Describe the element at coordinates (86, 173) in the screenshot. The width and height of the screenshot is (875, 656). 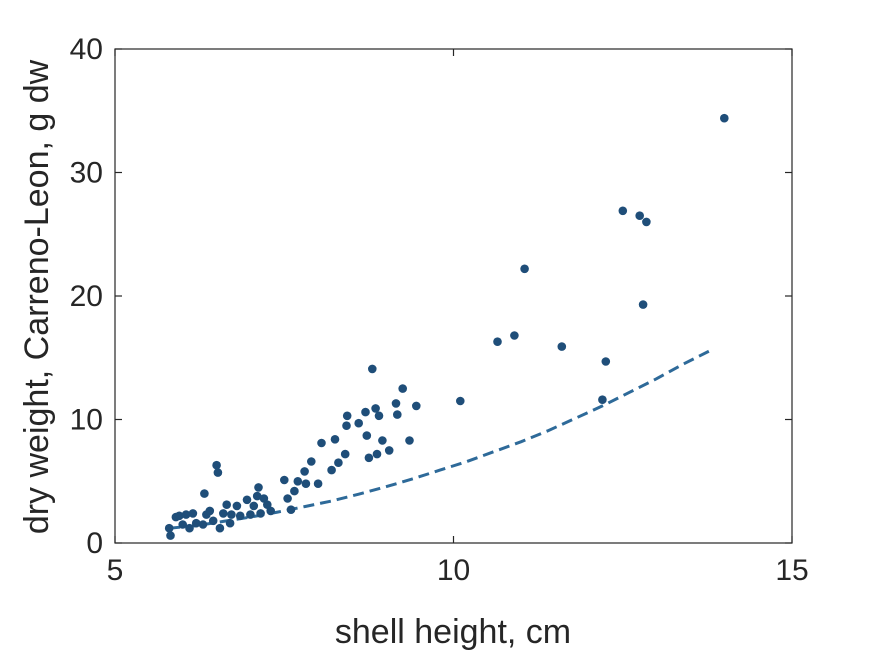
I see `y-tick-label: 30` at that location.